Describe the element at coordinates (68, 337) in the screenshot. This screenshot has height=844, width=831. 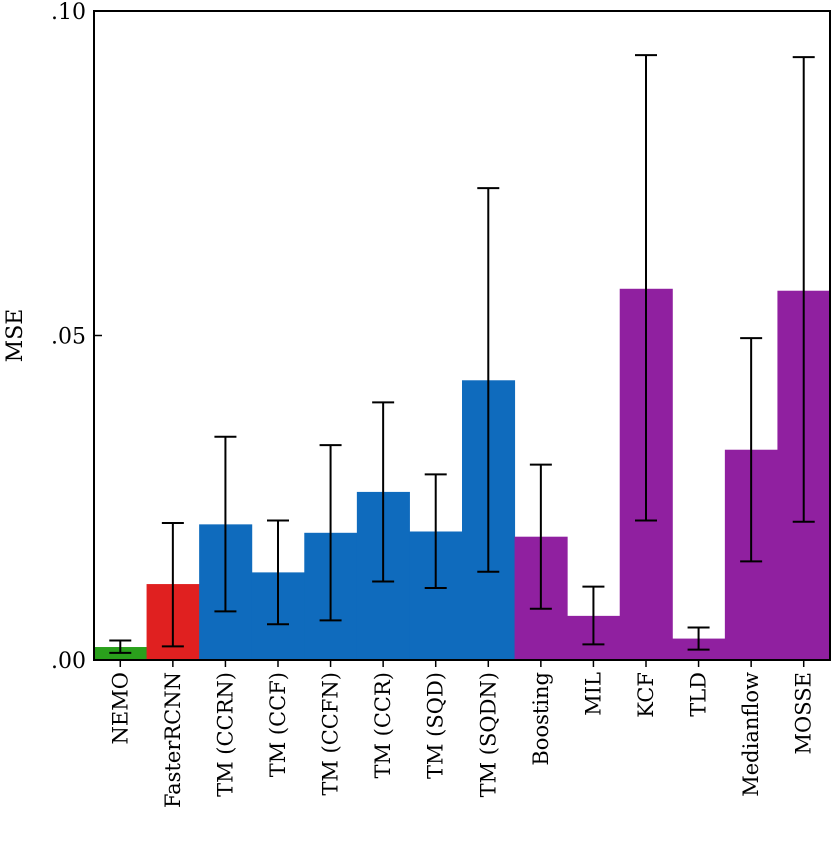
I see `y-tick-label: .05` at that location.